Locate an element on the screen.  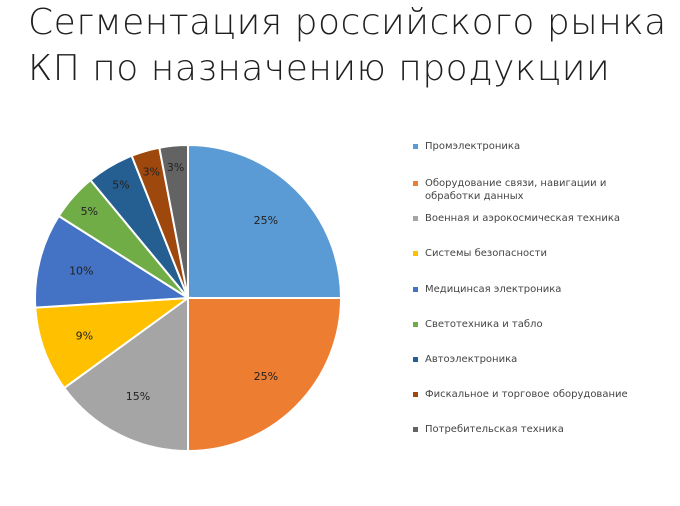
pie-data-label-3: 15% is located at coordinates (138, 396).